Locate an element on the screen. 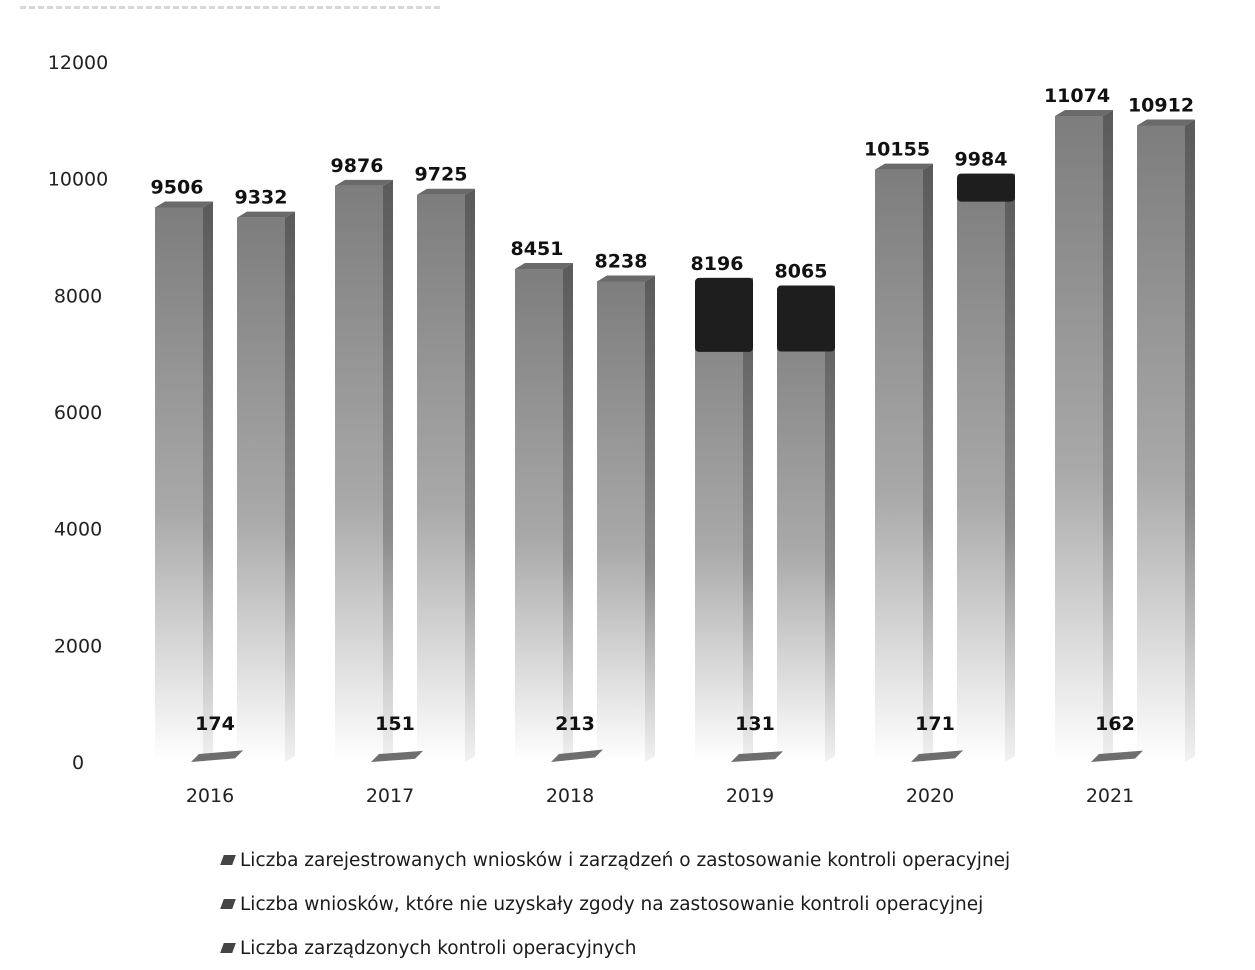  scan-artifact is located at coordinates (230, 7).